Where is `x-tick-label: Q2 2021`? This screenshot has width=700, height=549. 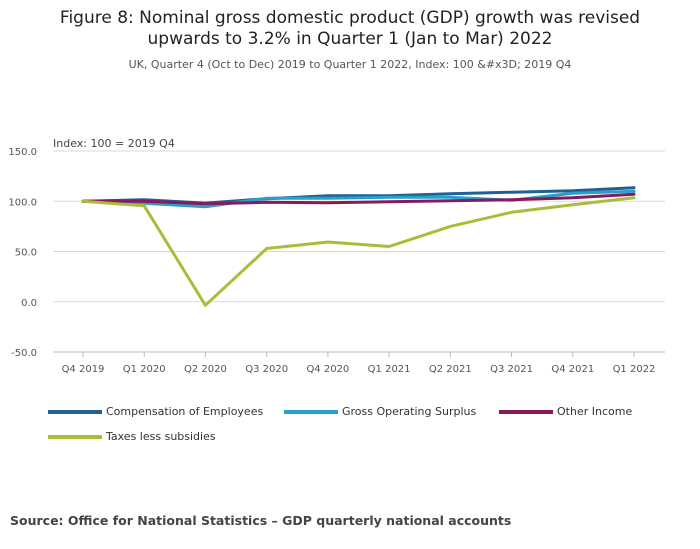
x-tick-label: Q2 2021 is located at coordinates (450, 369).